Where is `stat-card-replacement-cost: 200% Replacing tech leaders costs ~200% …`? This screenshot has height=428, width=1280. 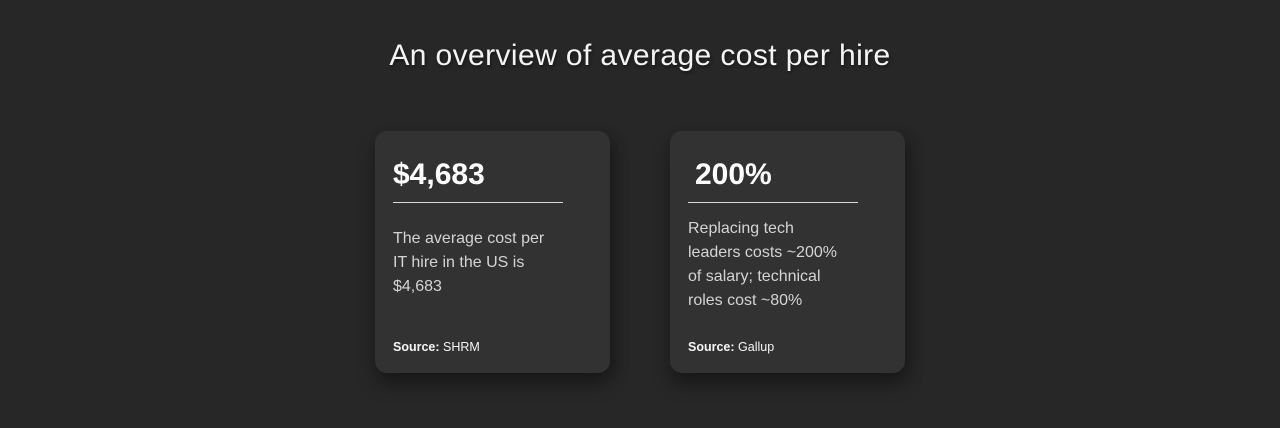
stat-card-replacement-cost: 200% Replacing tech leaders costs ~200% … is located at coordinates (787, 252).